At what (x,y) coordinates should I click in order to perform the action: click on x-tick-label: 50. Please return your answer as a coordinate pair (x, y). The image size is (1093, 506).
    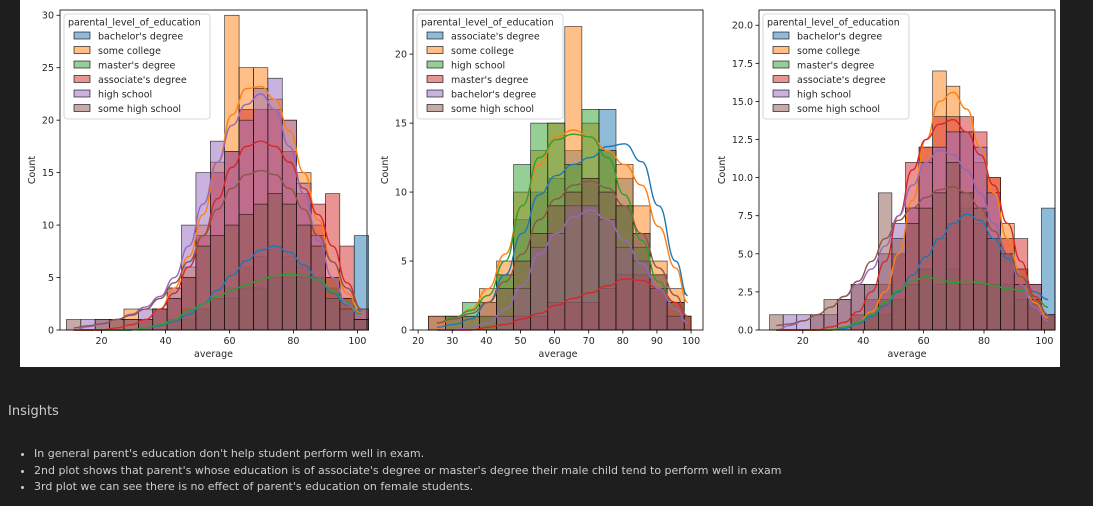
    Looking at the image, I should click on (520, 341).